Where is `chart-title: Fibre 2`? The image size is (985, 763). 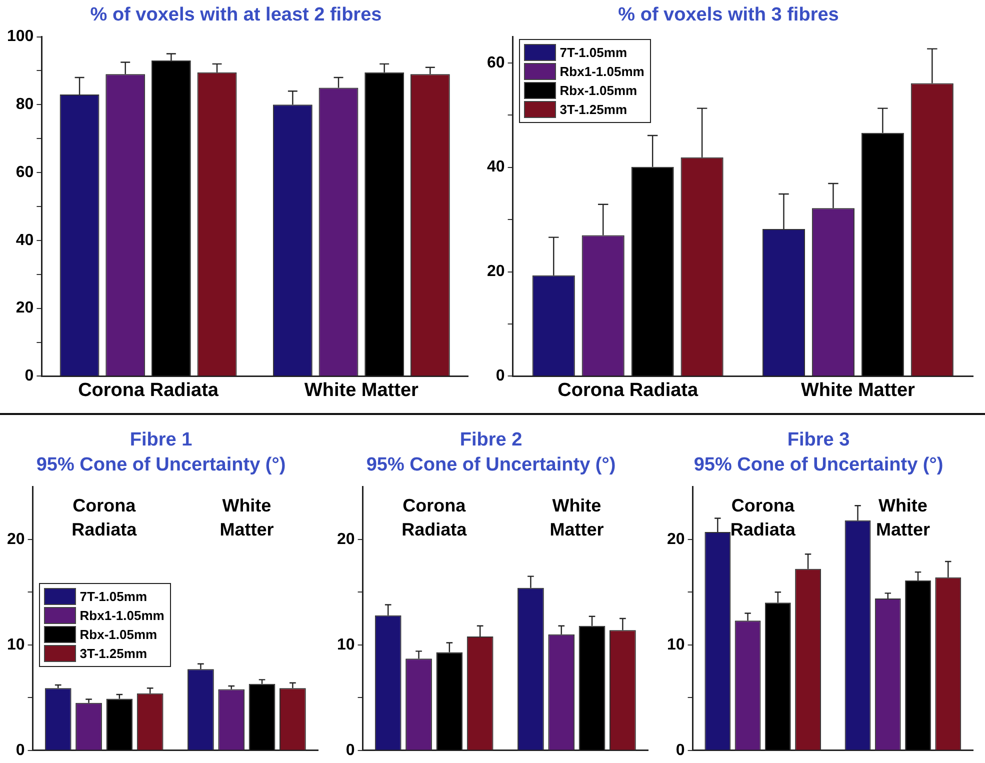 chart-title: Fibre 2 is located at coordinates (491, 440).